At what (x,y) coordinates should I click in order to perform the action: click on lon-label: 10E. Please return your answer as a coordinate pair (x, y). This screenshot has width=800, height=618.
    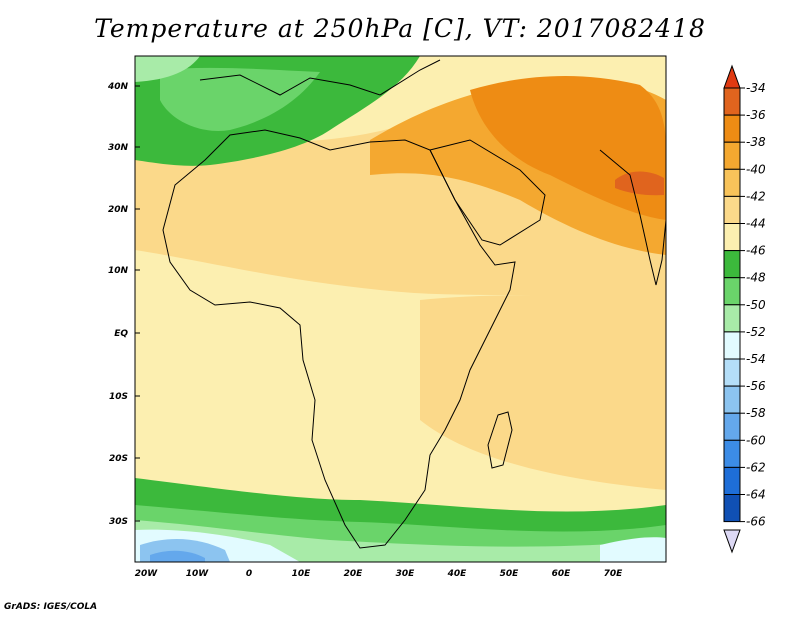
    Looking at the image, I should click on (302, 574).